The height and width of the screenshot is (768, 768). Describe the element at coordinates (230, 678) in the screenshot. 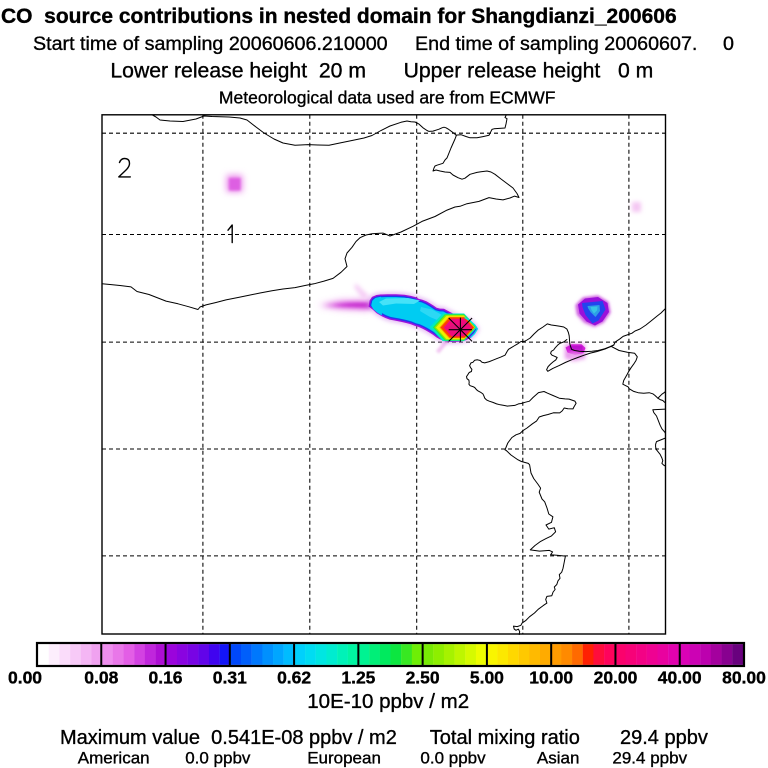

I see `svg-text: 0.31` at that location.